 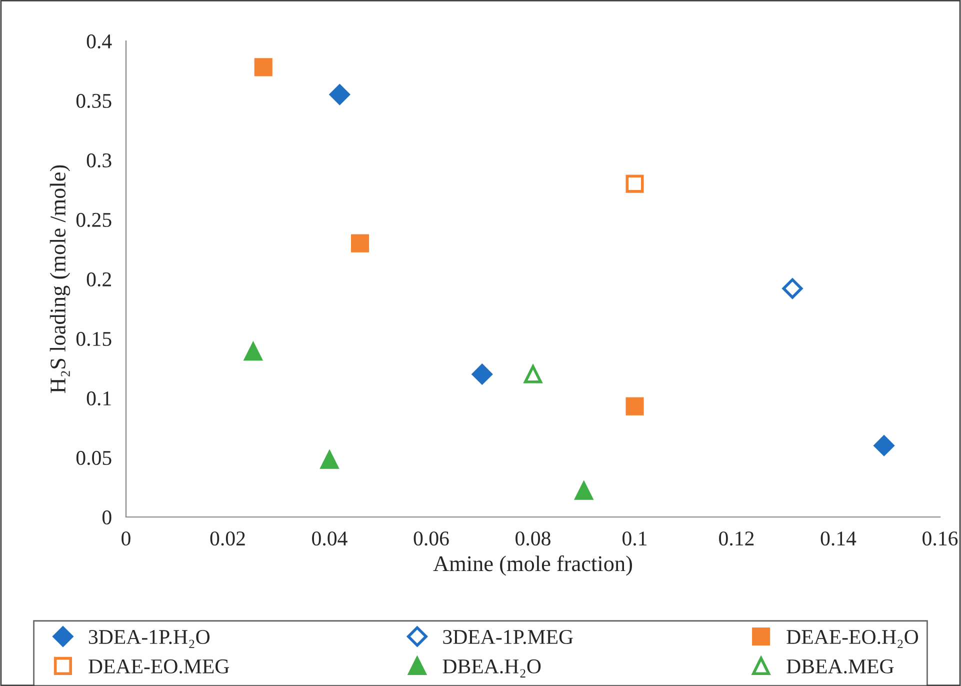 What do you see at coordinates (532, 565) in the screenshot?
I see `x-axis-title: Amine (mole fraction)` at bounding box center [532, 565].